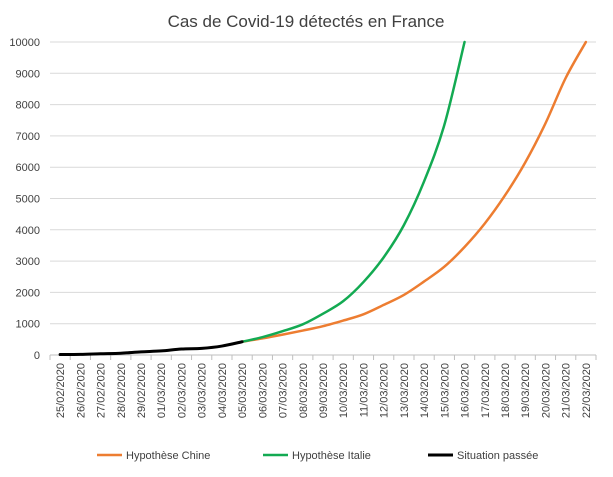  I want to click on x-tick-label: 15/03/2020, so click(445, 390).